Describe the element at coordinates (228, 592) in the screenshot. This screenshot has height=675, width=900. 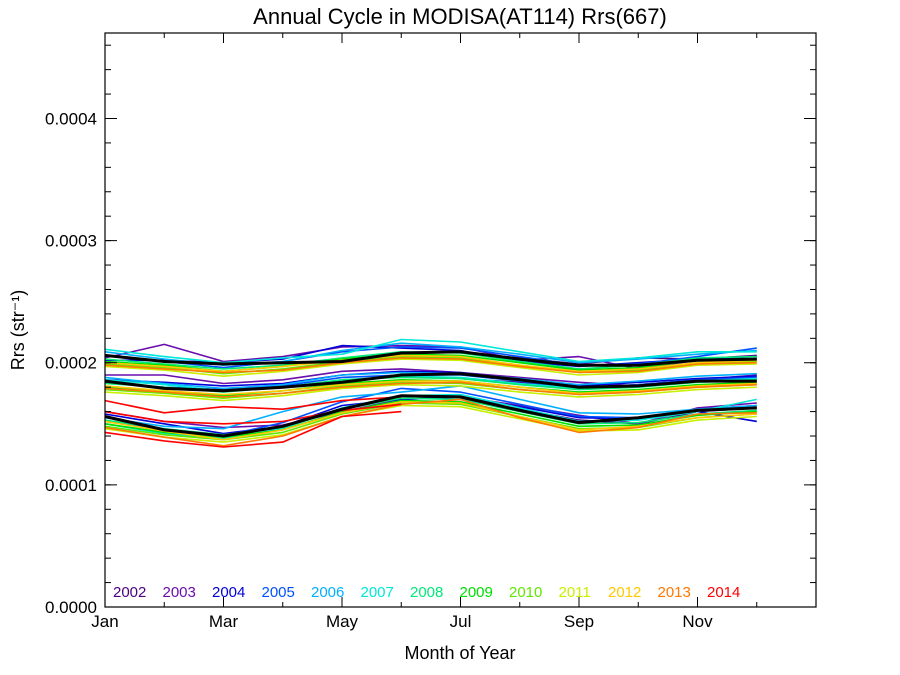
I see `legend-entry-2004: 2004` at that location.